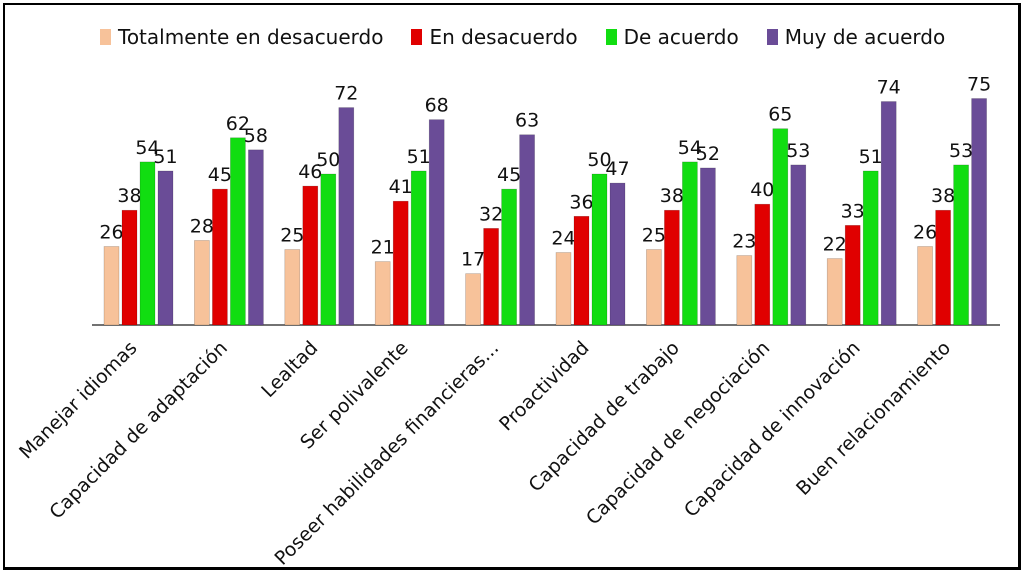  What do you see at coordinates (251, 37) in the screenshot?
I see `legend-label: Totalmente en desacuerdo` at bounding box center [251, 37].